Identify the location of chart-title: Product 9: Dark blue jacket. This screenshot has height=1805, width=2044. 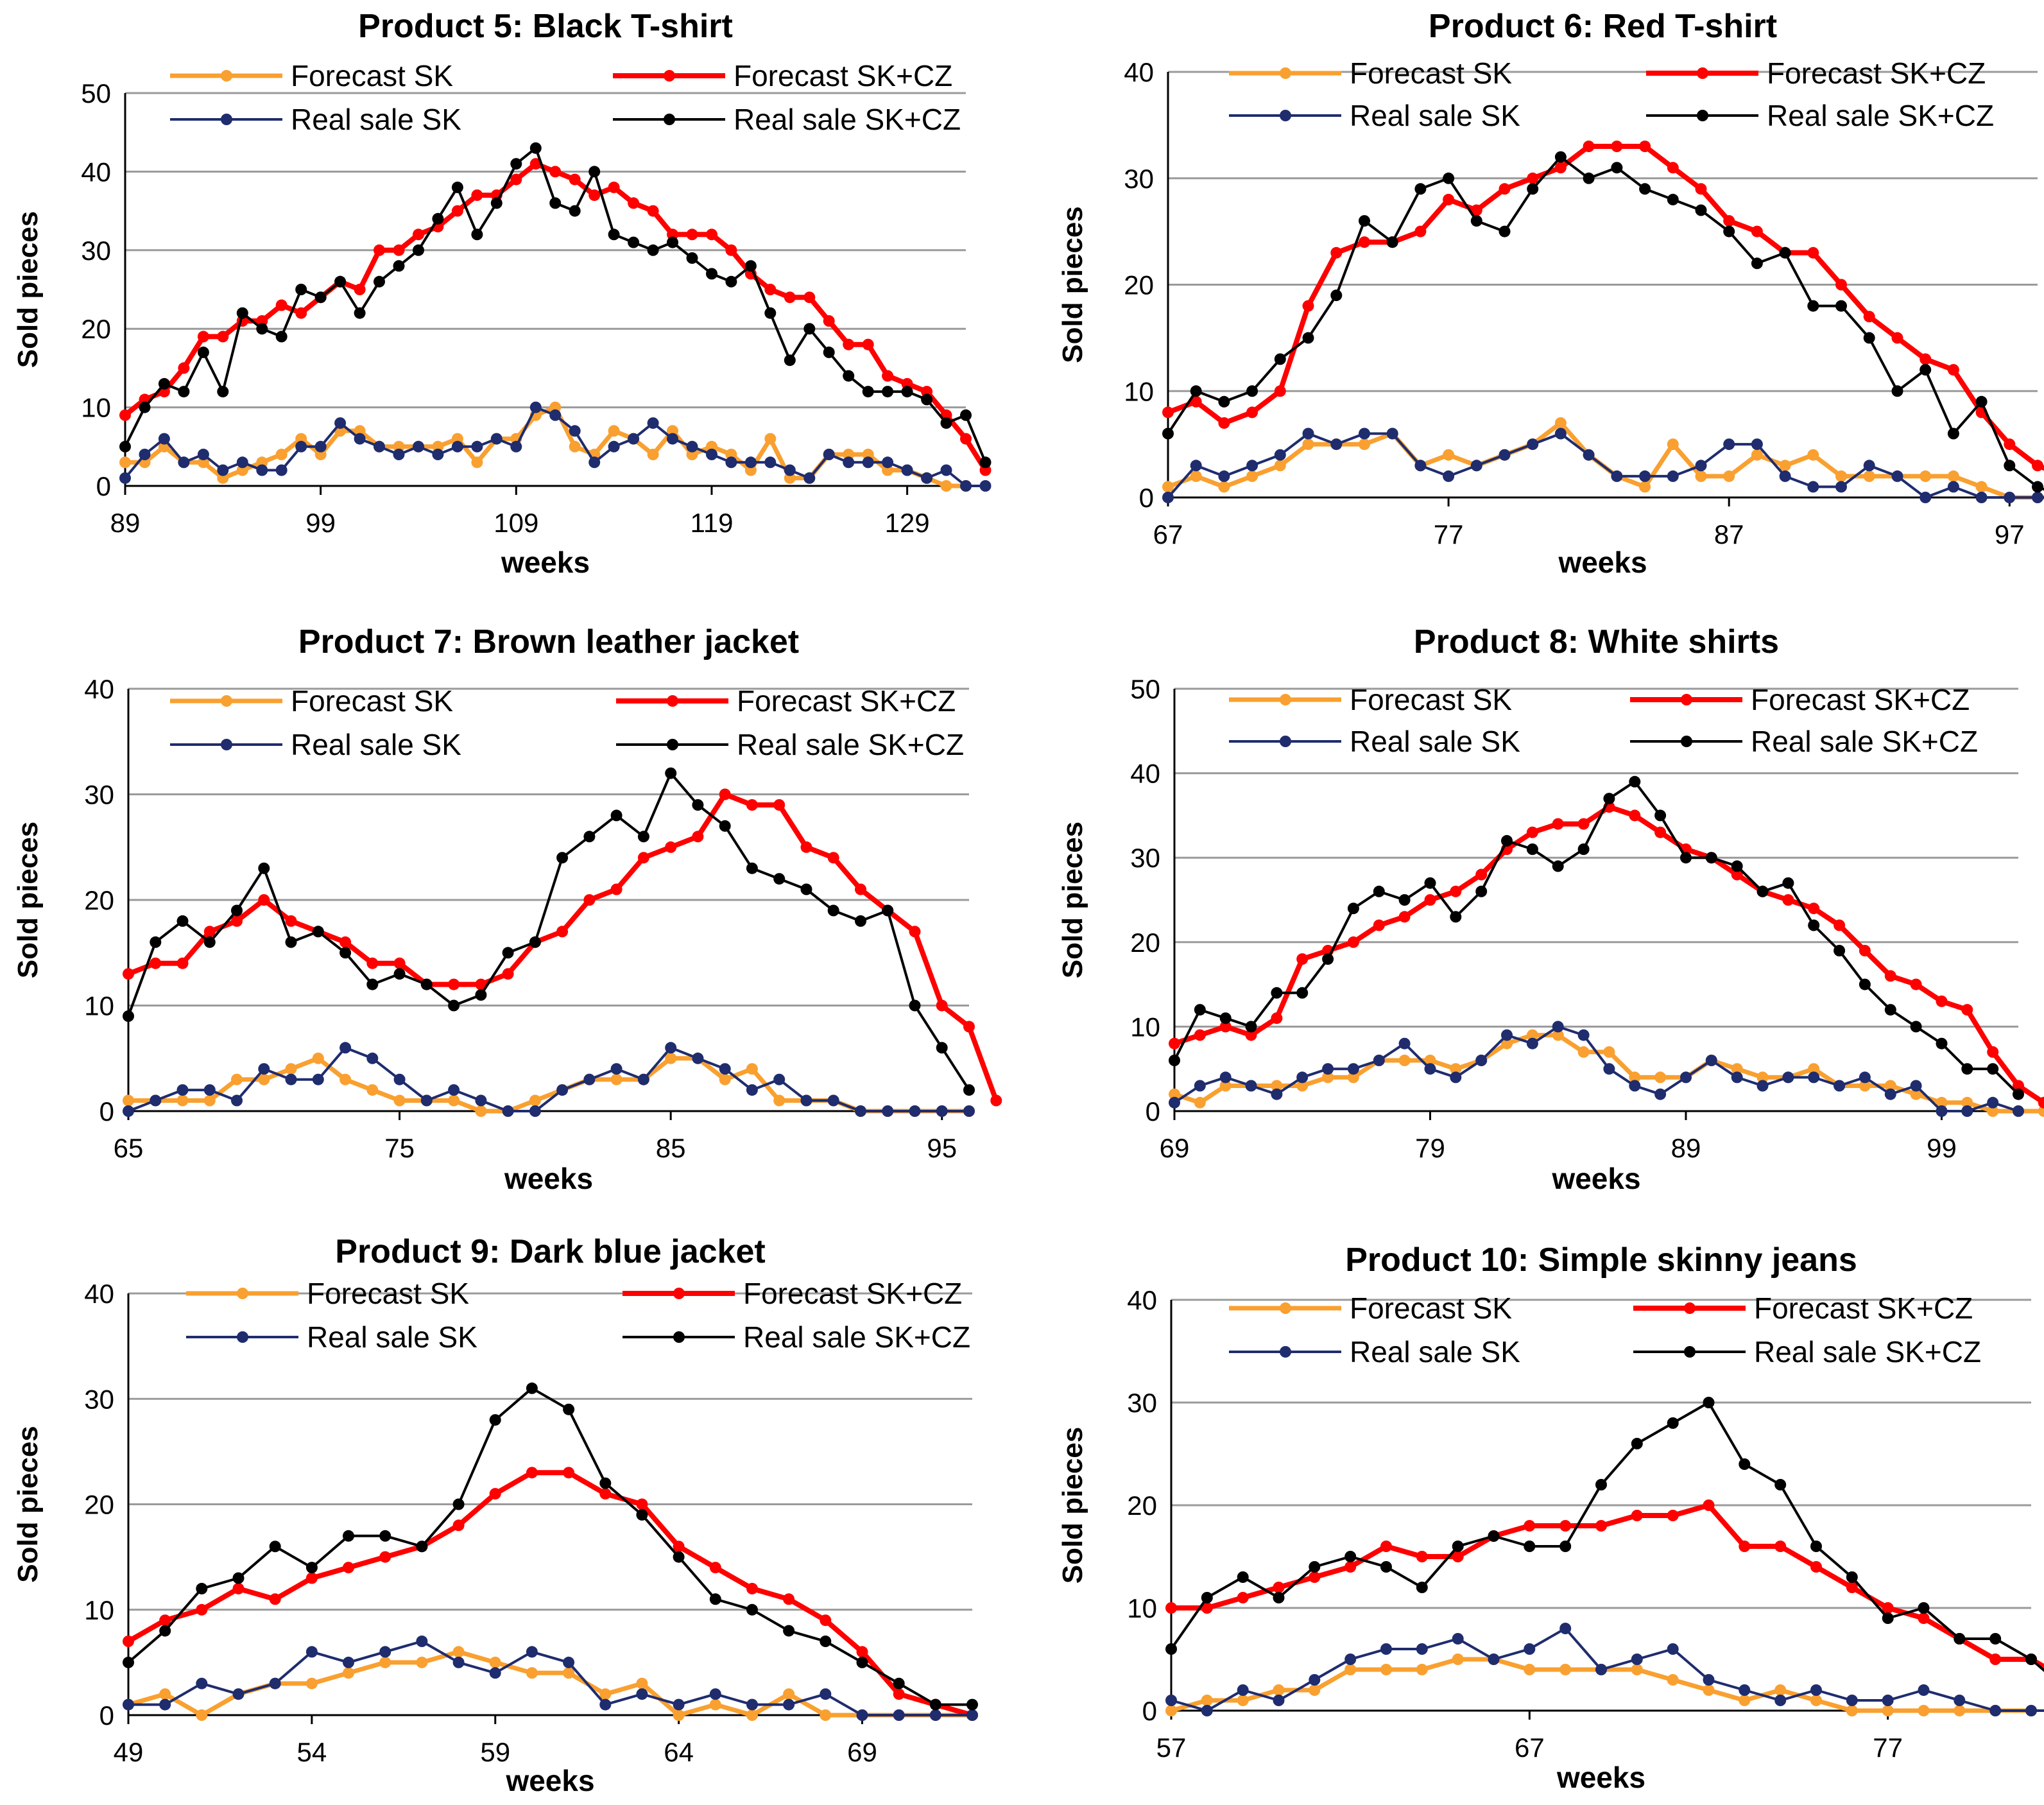
(550, 1251).